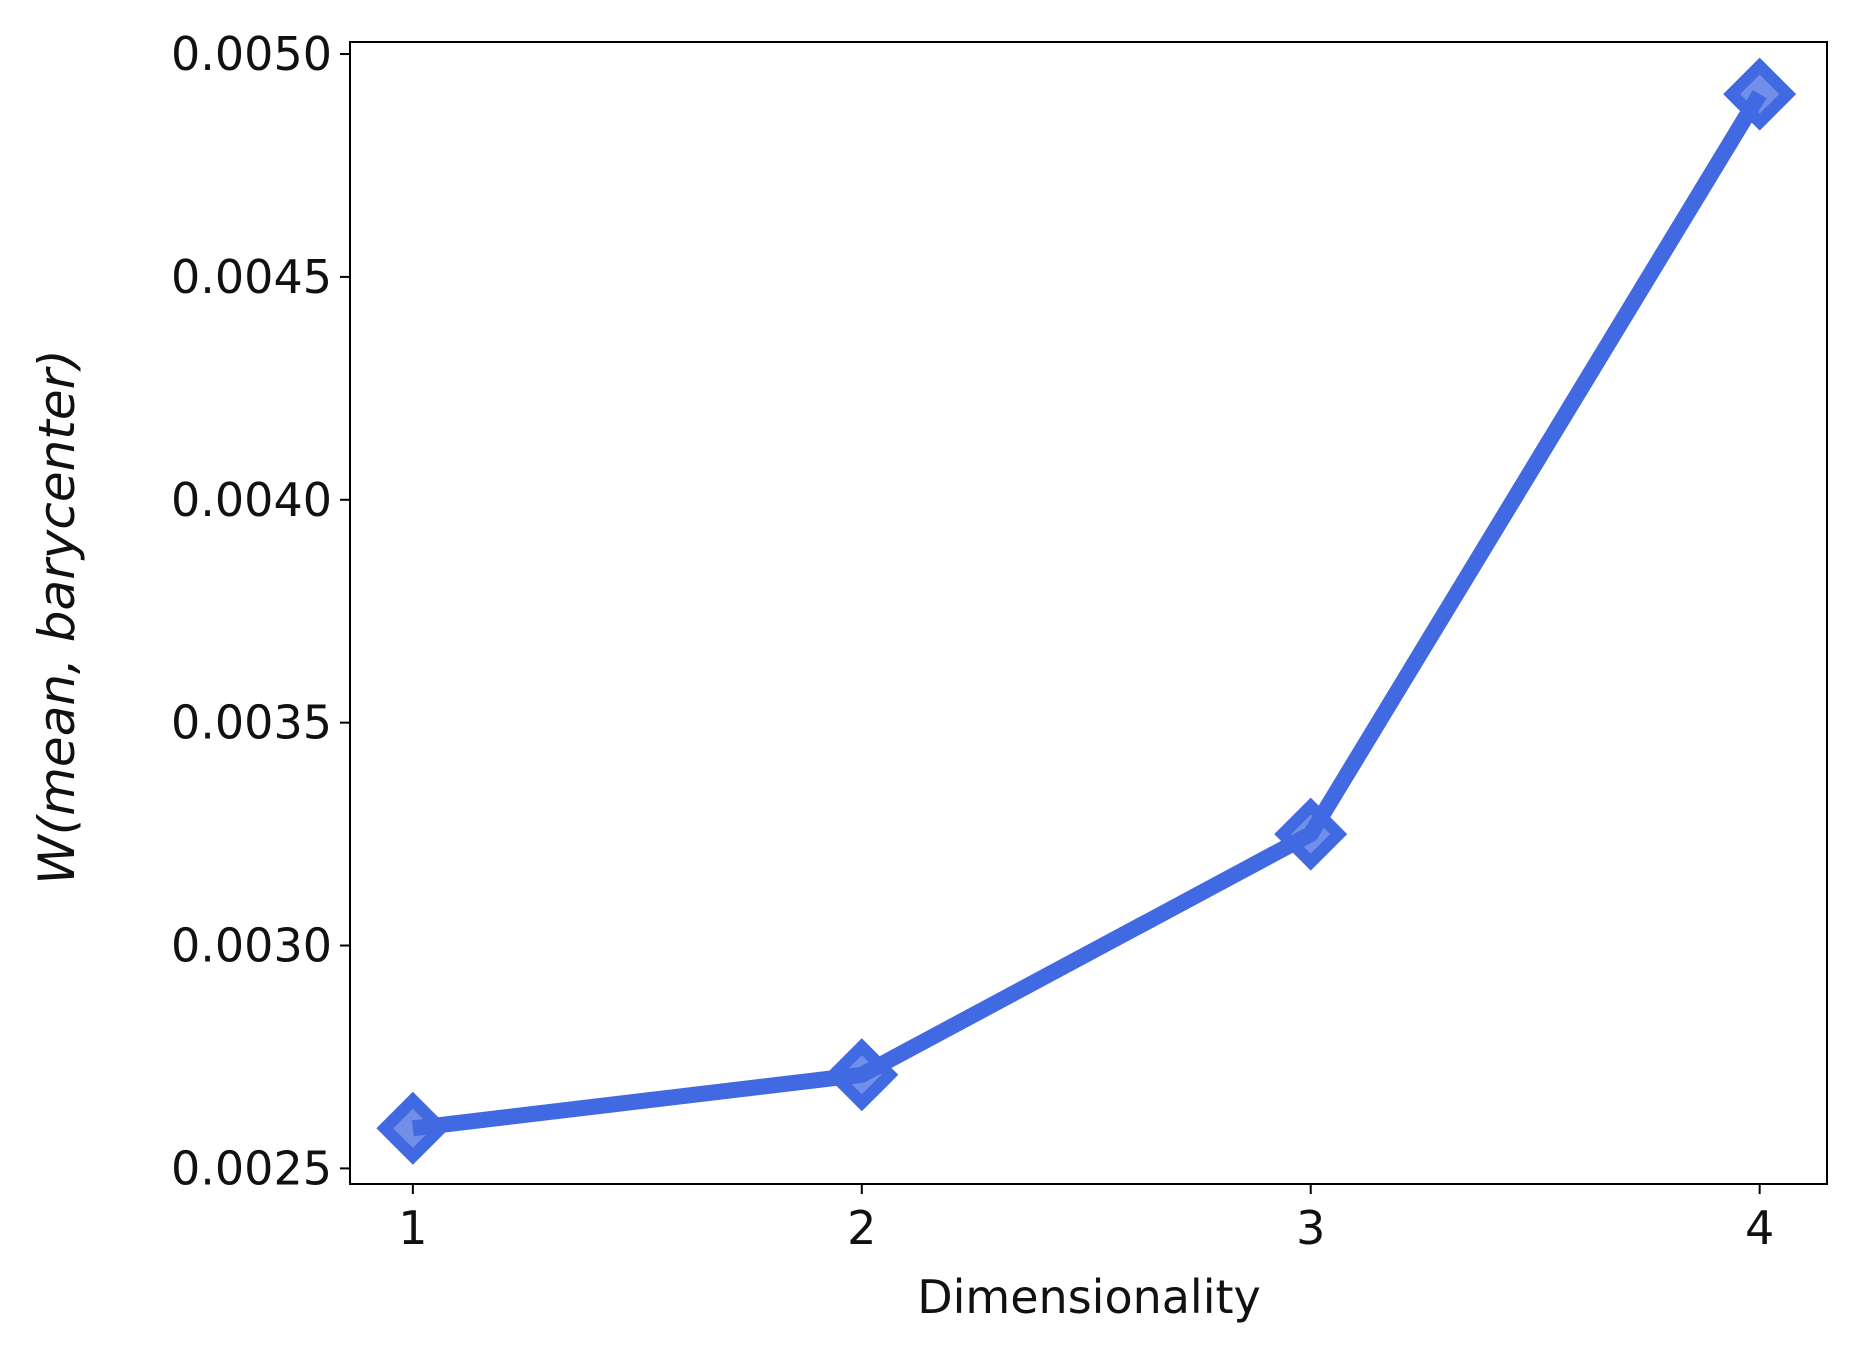 This screenshot has height=1357, width=1851. Describe the element at coordinates (251, 500) in the screenshot. I see `y-tick-label: 0.0040` at that location.